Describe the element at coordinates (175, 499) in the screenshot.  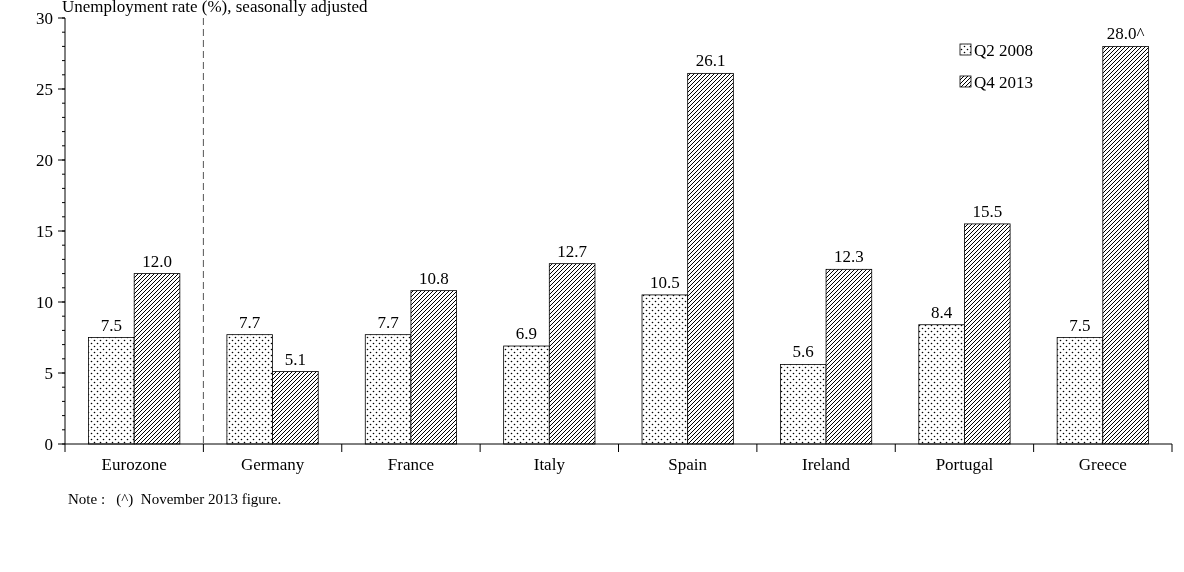
I see `text: Note : (^) November 2013 figure.` at that location.